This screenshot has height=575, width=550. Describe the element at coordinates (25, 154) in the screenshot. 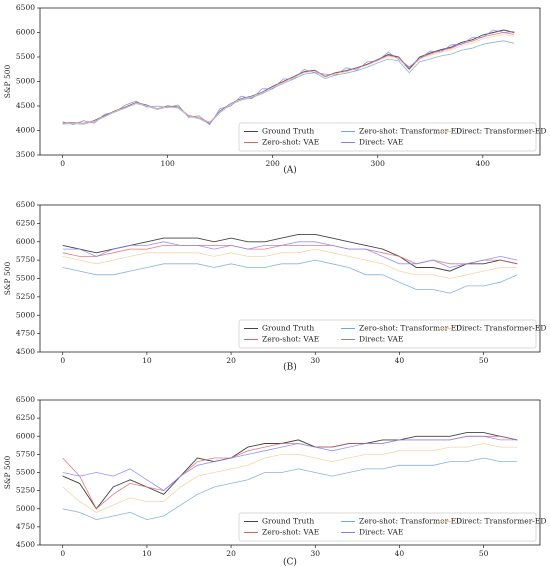

I see `y-tick-label: 3500` at that location.